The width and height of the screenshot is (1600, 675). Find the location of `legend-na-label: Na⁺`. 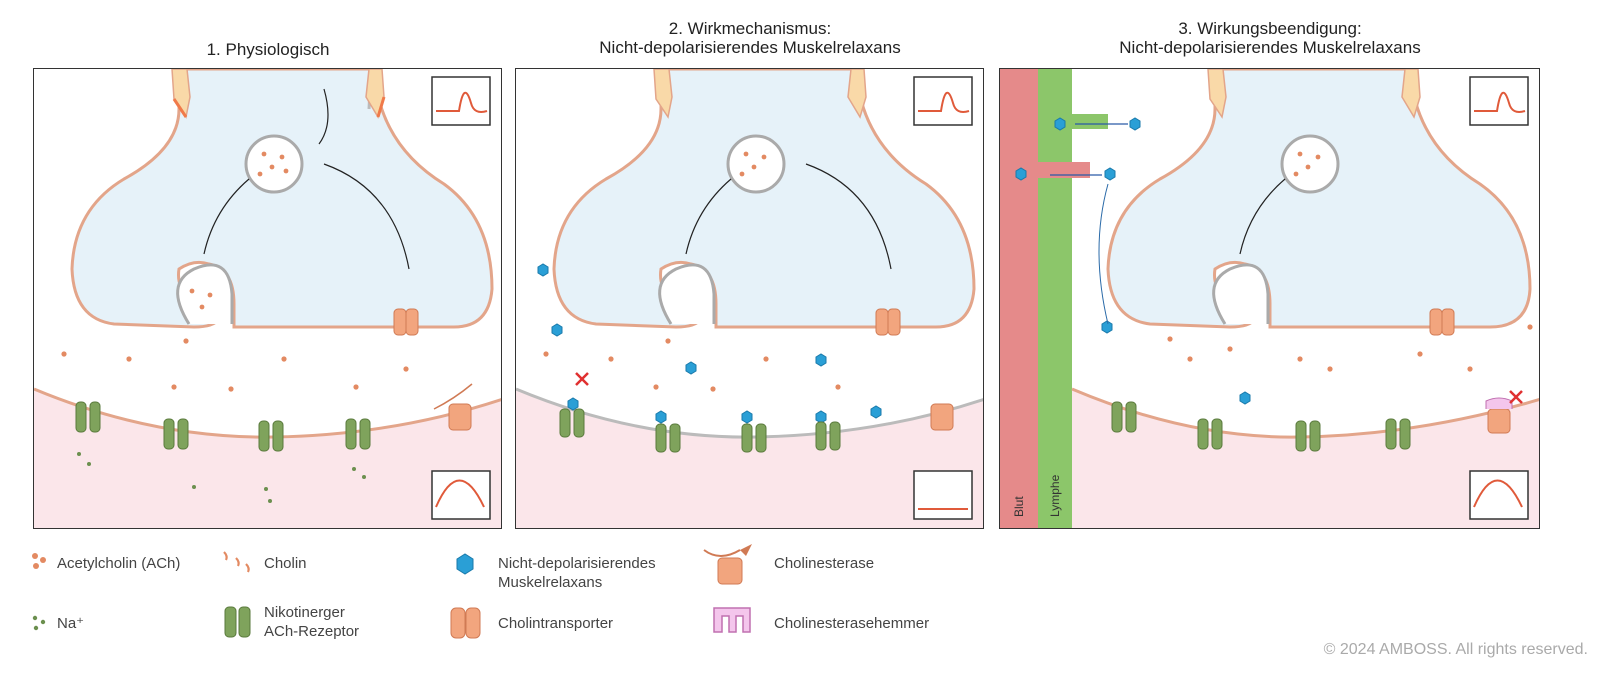

legend-na-label: Na⁺ is located at coordinates (71, 623).